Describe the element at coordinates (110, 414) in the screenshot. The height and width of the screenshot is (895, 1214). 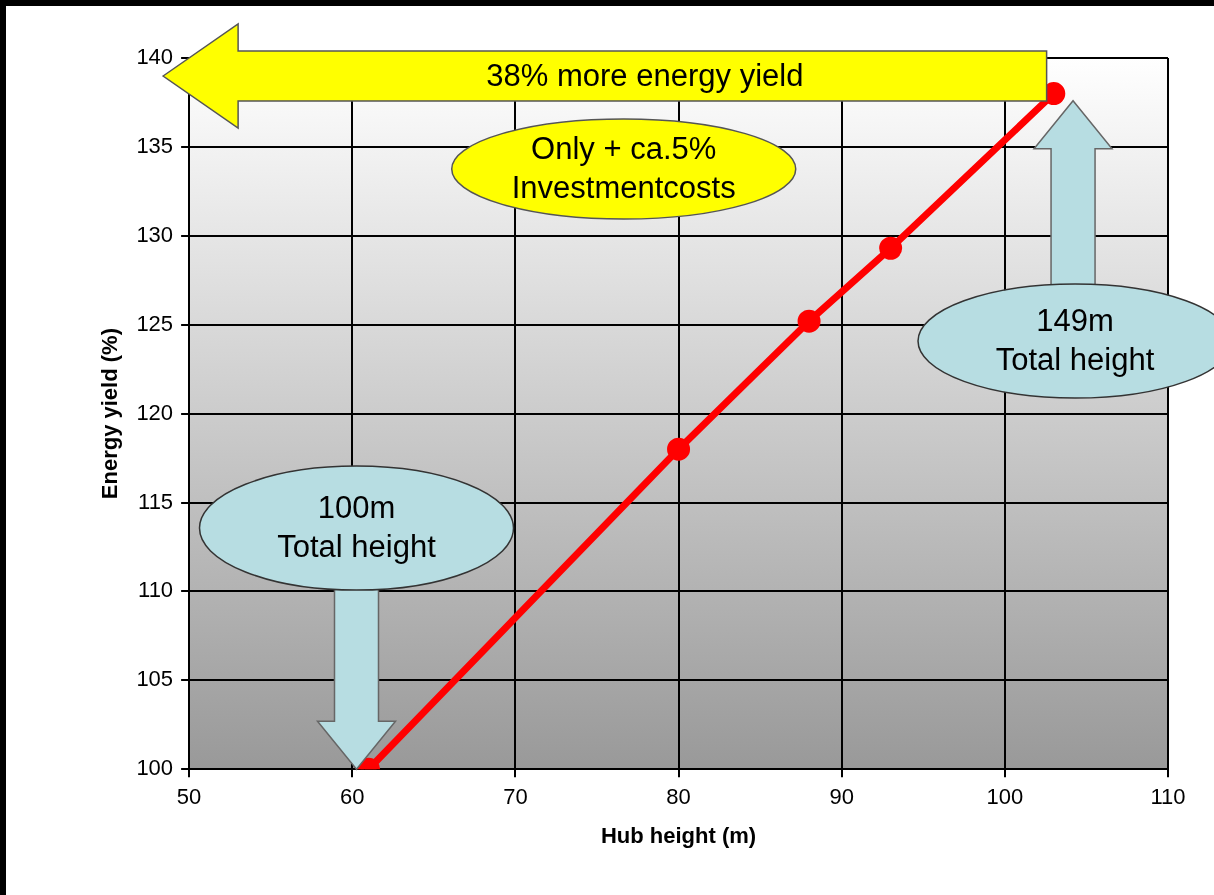
I see `y-axis-title: Energy yield (%)` at that location.